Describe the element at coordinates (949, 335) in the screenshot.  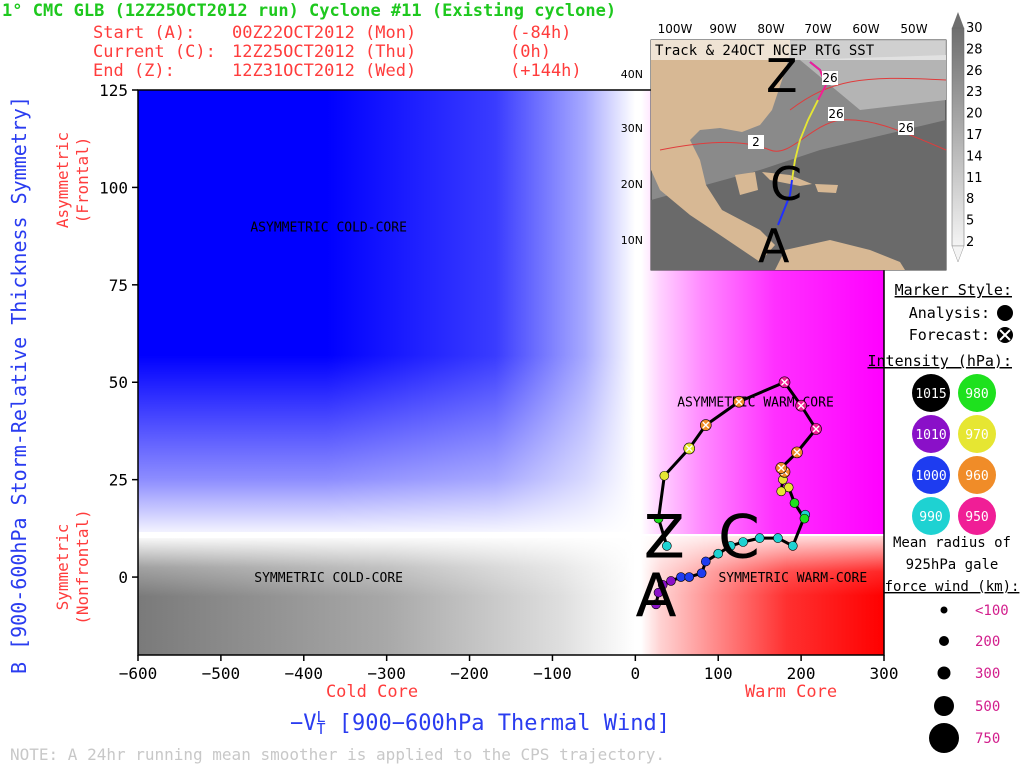
I see `legend-forecast-label: Forecast:` at that location.